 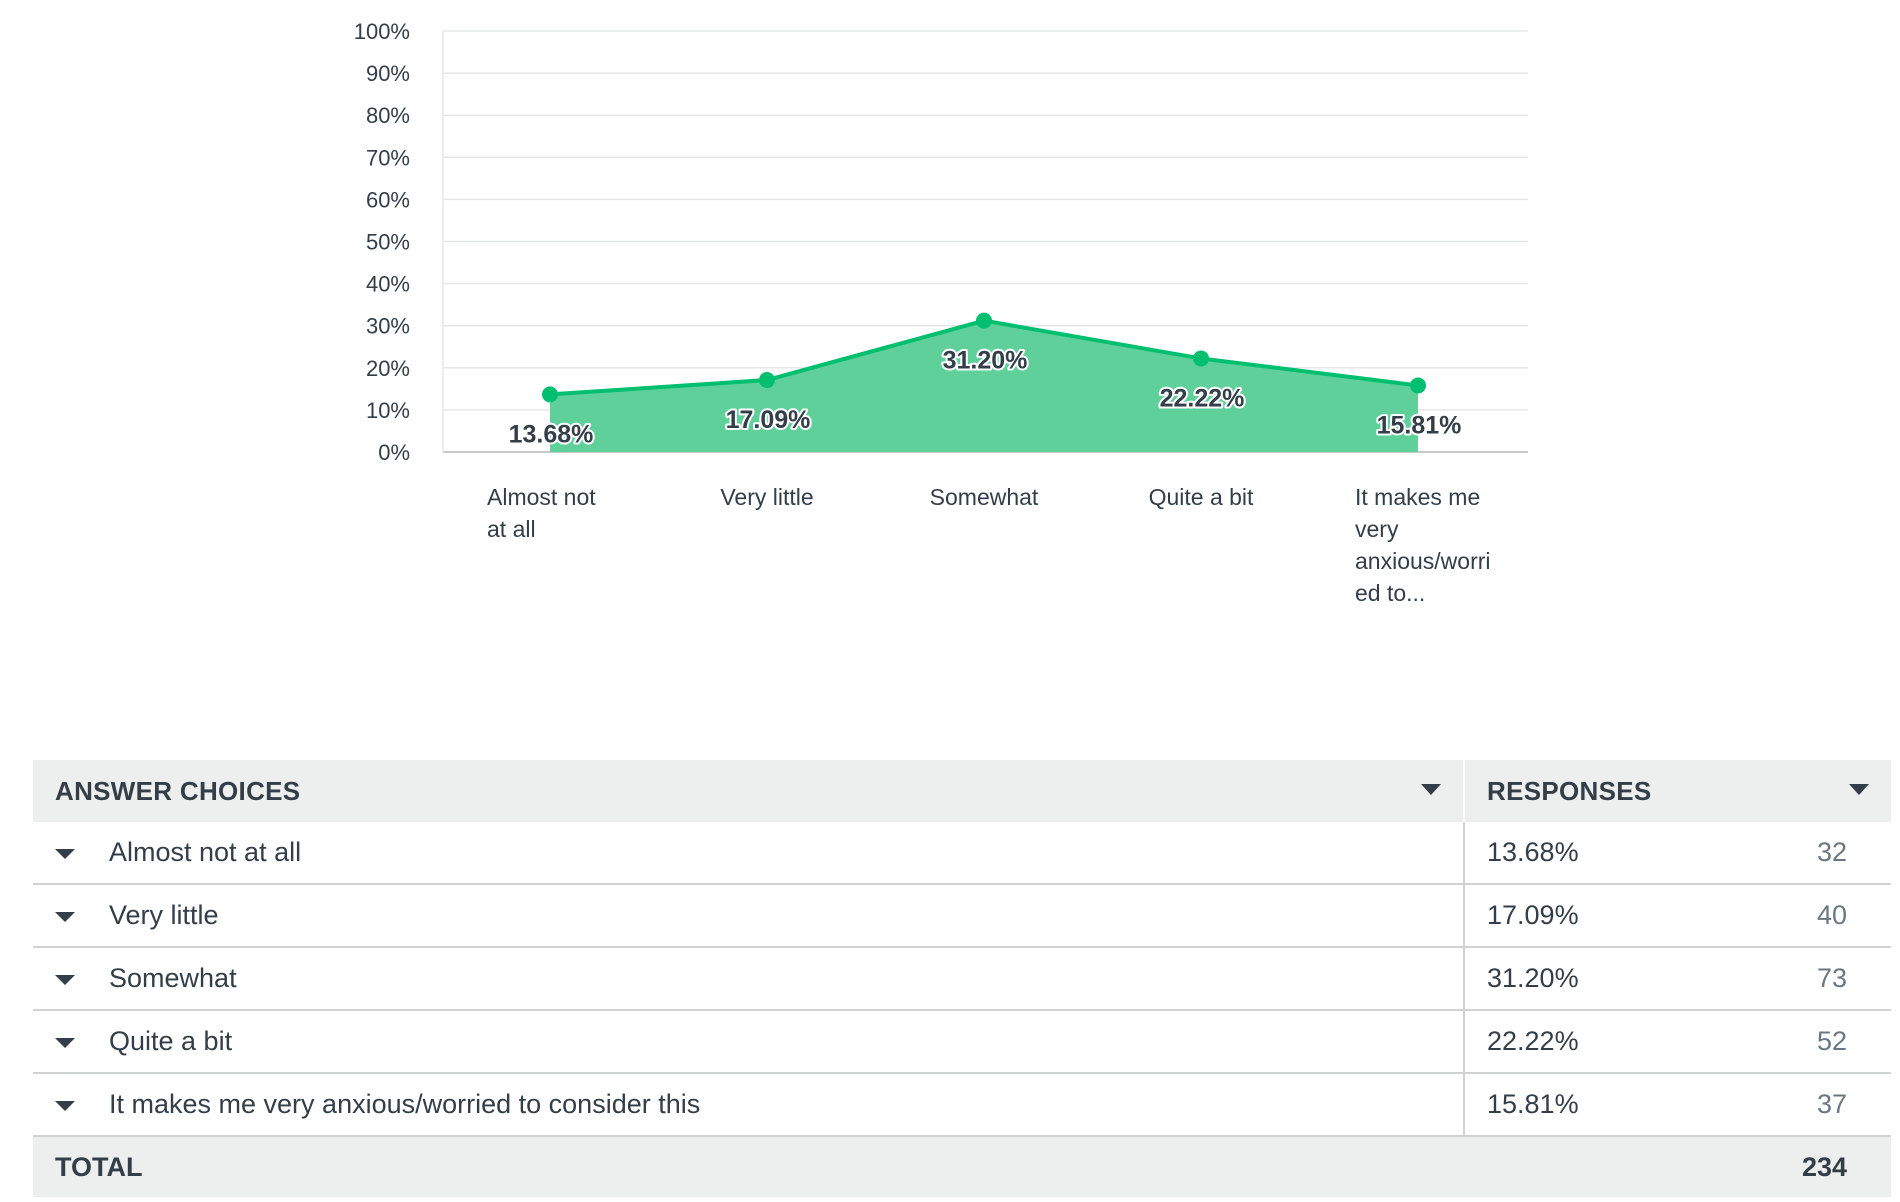 What do you see at coordinates (1201, 497) in the screenshot?
I see `x-tick-label: Quite a bit` at bounding box center [1201, 497].